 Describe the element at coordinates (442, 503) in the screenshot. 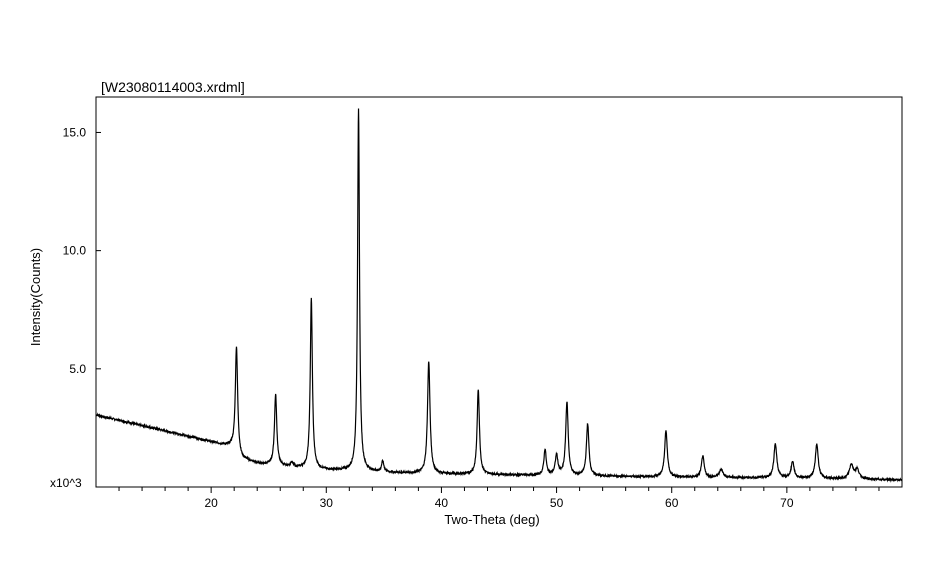

I see `x-tick-label: 40` at that location.